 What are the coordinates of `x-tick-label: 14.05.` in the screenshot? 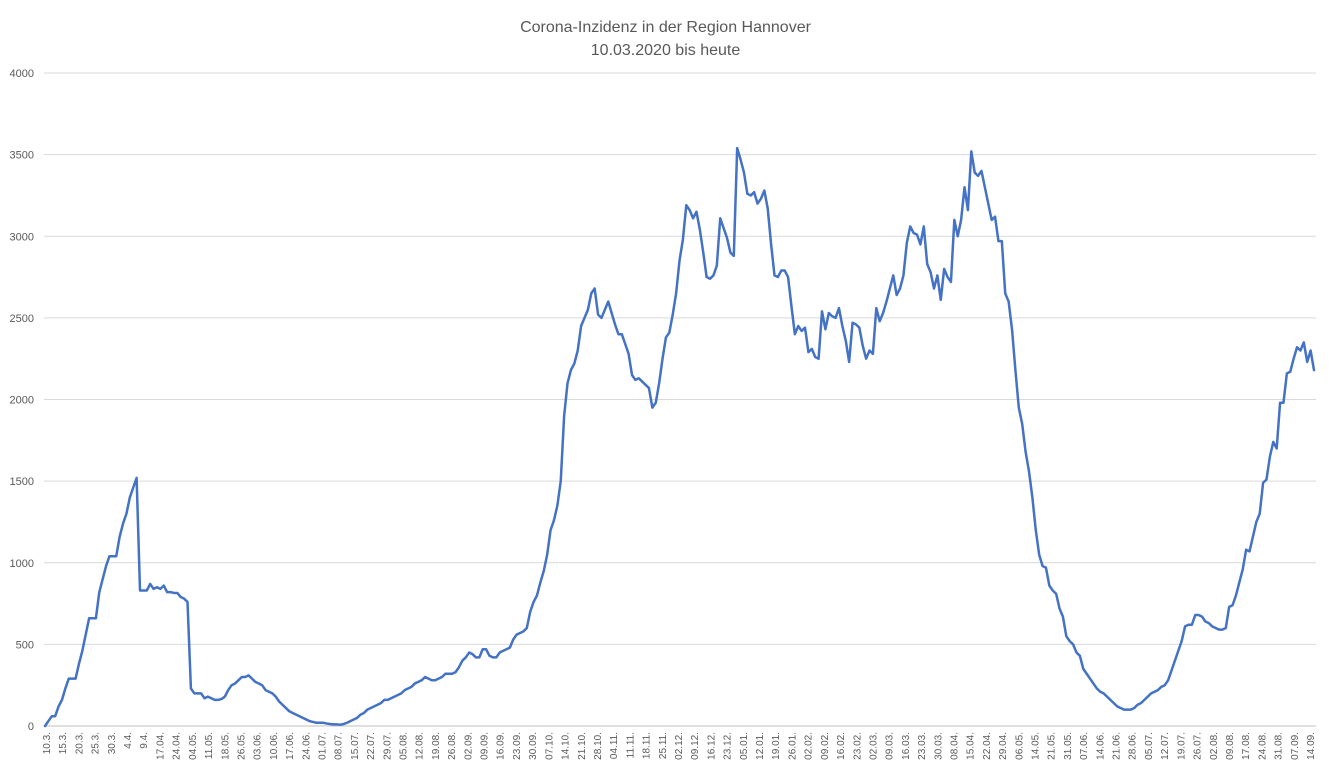 It's located at (1036, 746).